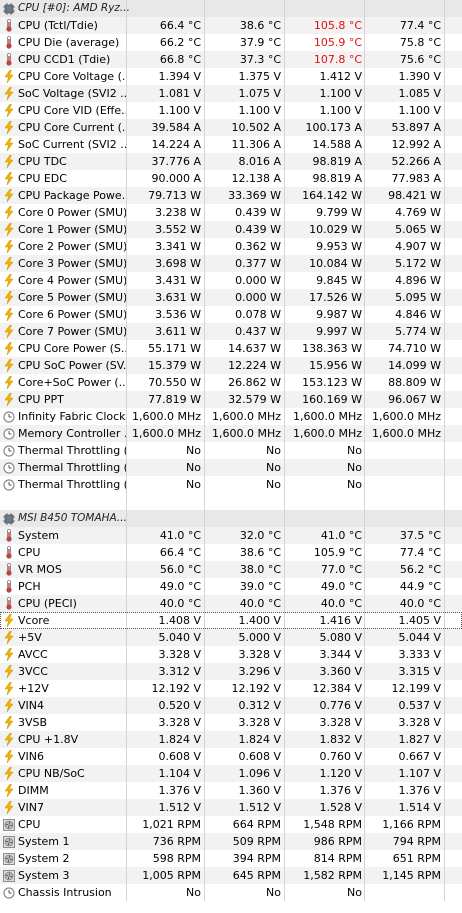  I want to click on sensor-row: Chassis Intrusion No No No, so click(231, 892).